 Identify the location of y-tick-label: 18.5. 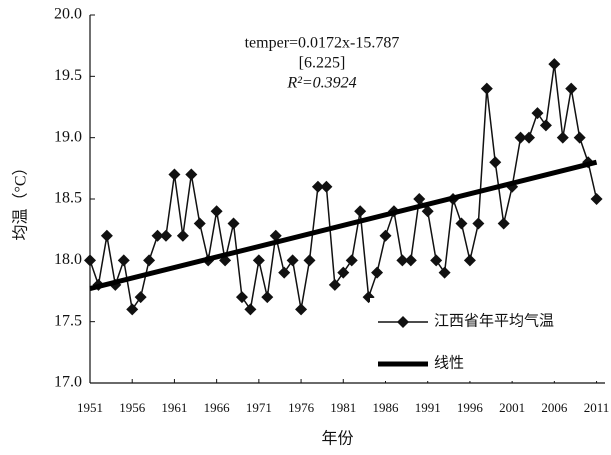
(68, 198).